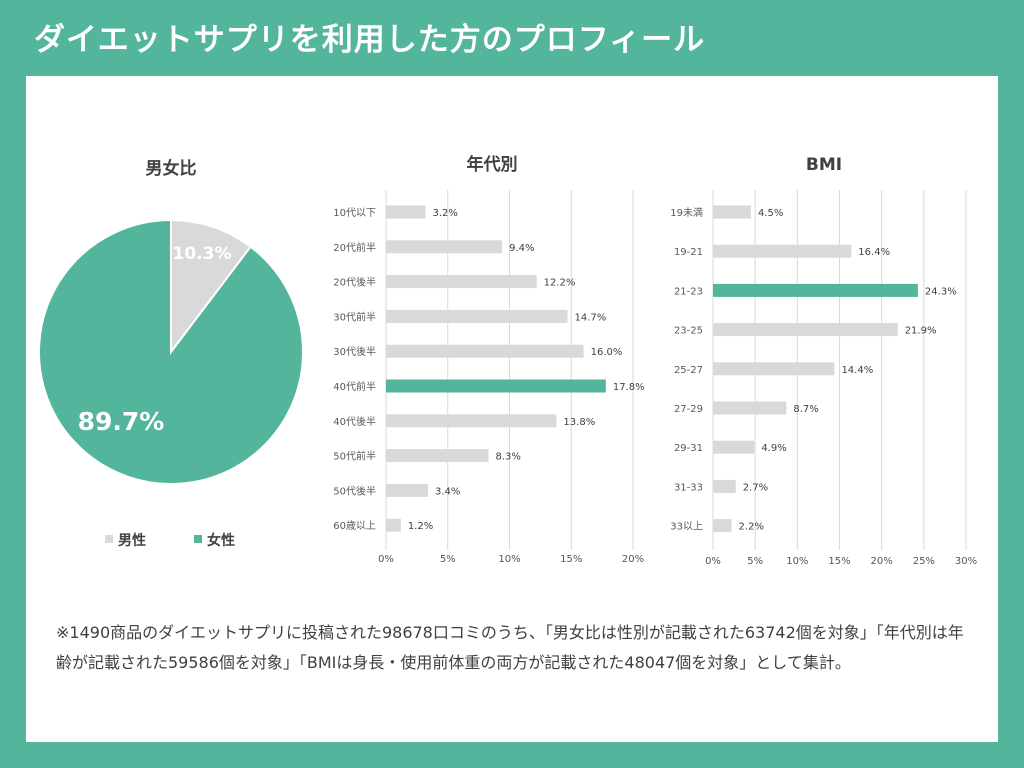  I want to click on age-category-label: 30代前半, so click(354, 316).